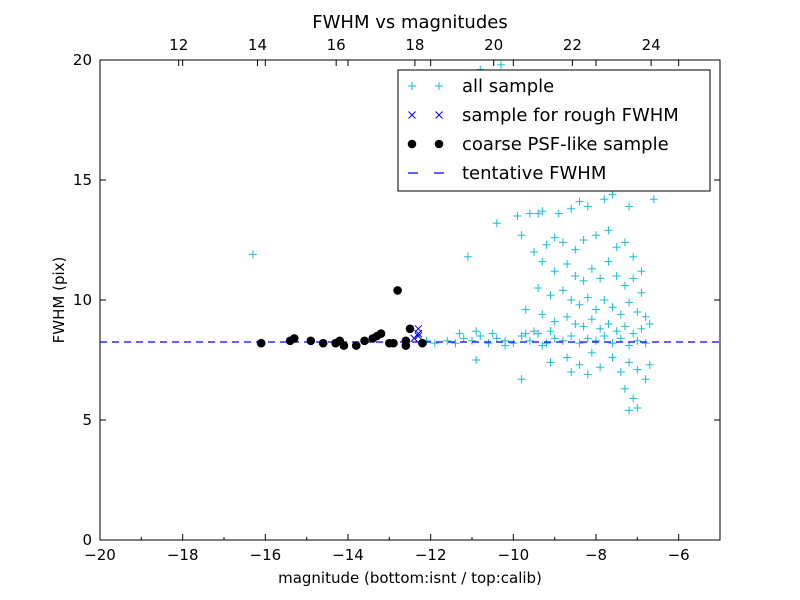  Describe the element at coordinates (534, 173) in the screenshot. I see `legend-label: tentative FWHM` at that location.